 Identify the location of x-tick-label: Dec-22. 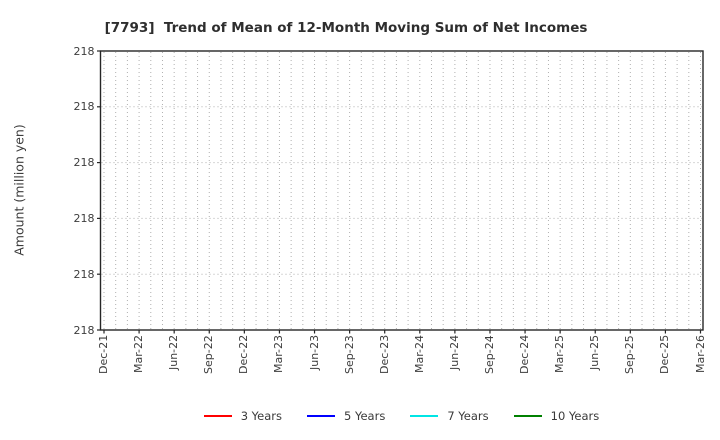
(244, 355).